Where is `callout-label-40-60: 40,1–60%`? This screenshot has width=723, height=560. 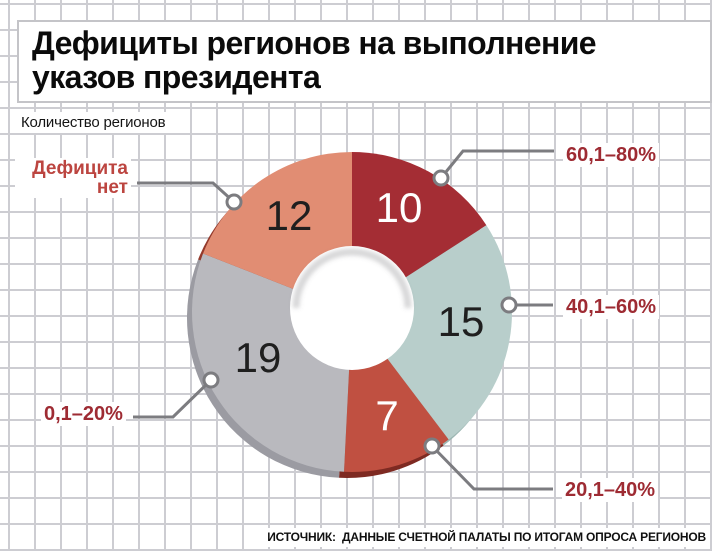 callout-label-40-60: 40,1–60% is located at coordinates (611, 307).